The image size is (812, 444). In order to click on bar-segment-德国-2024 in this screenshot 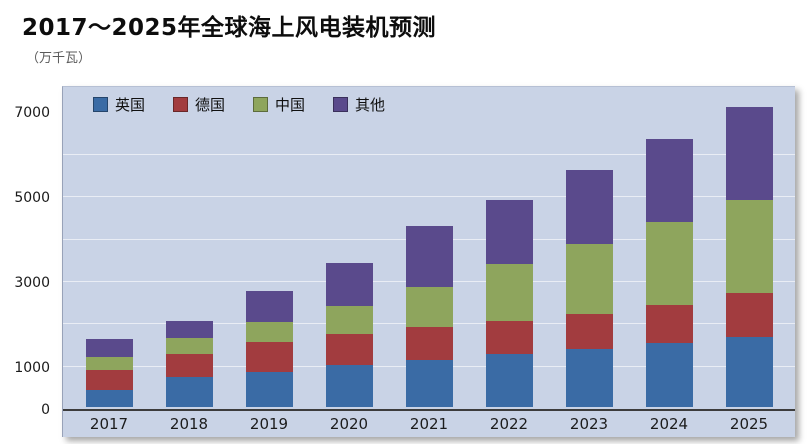, I will do `click(669, 324)`.